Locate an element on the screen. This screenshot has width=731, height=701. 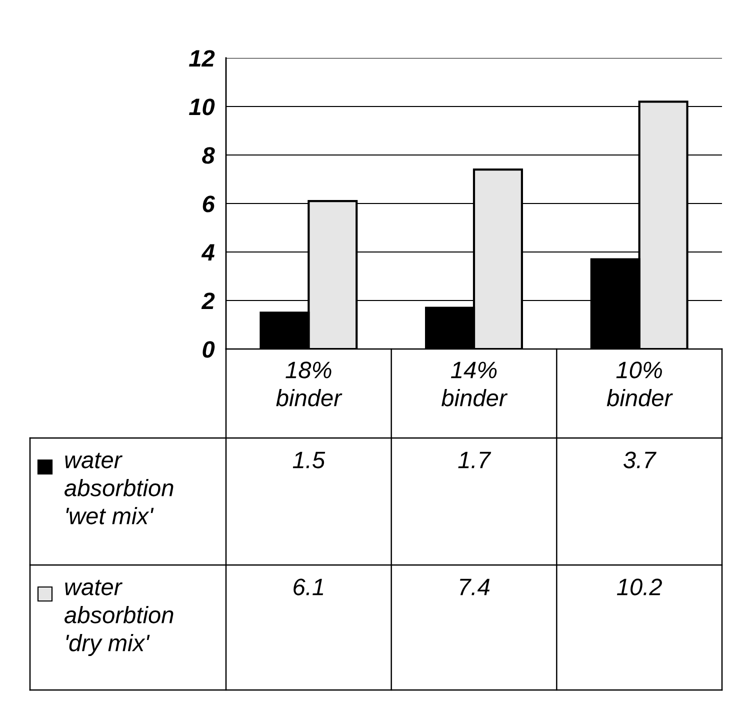
y-tick-label: 2 is located at coordinates (208, 301).